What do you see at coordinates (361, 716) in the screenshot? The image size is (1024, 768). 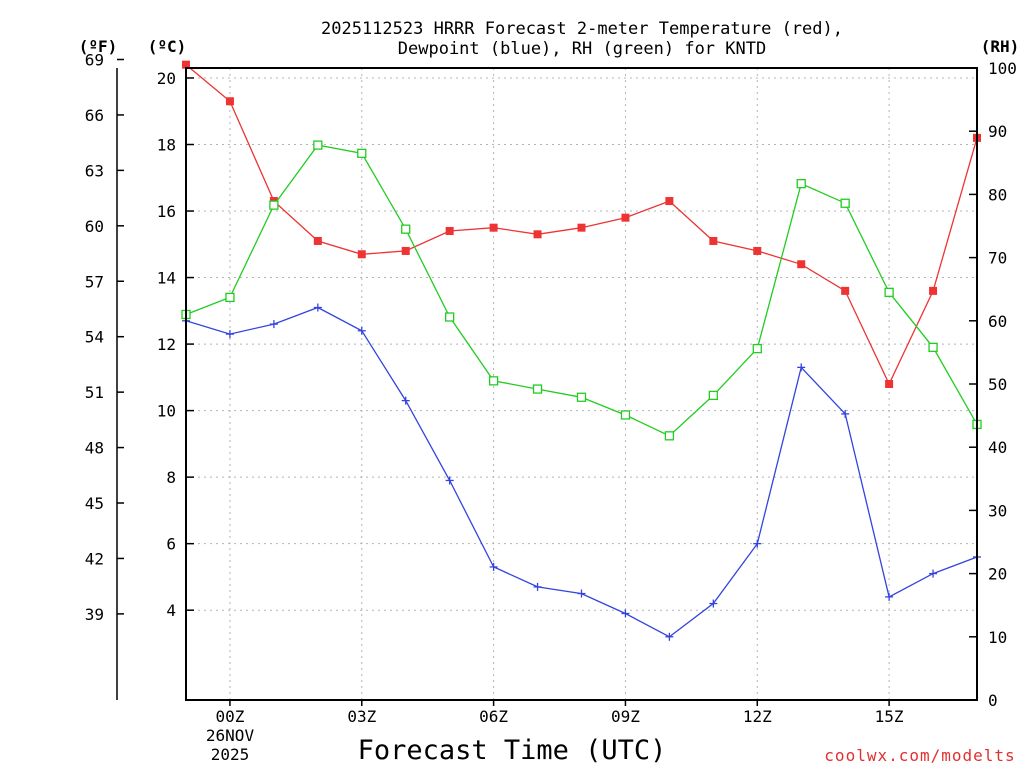 I see `x-tick-label: 03Z` at bounding box center [361, 716].